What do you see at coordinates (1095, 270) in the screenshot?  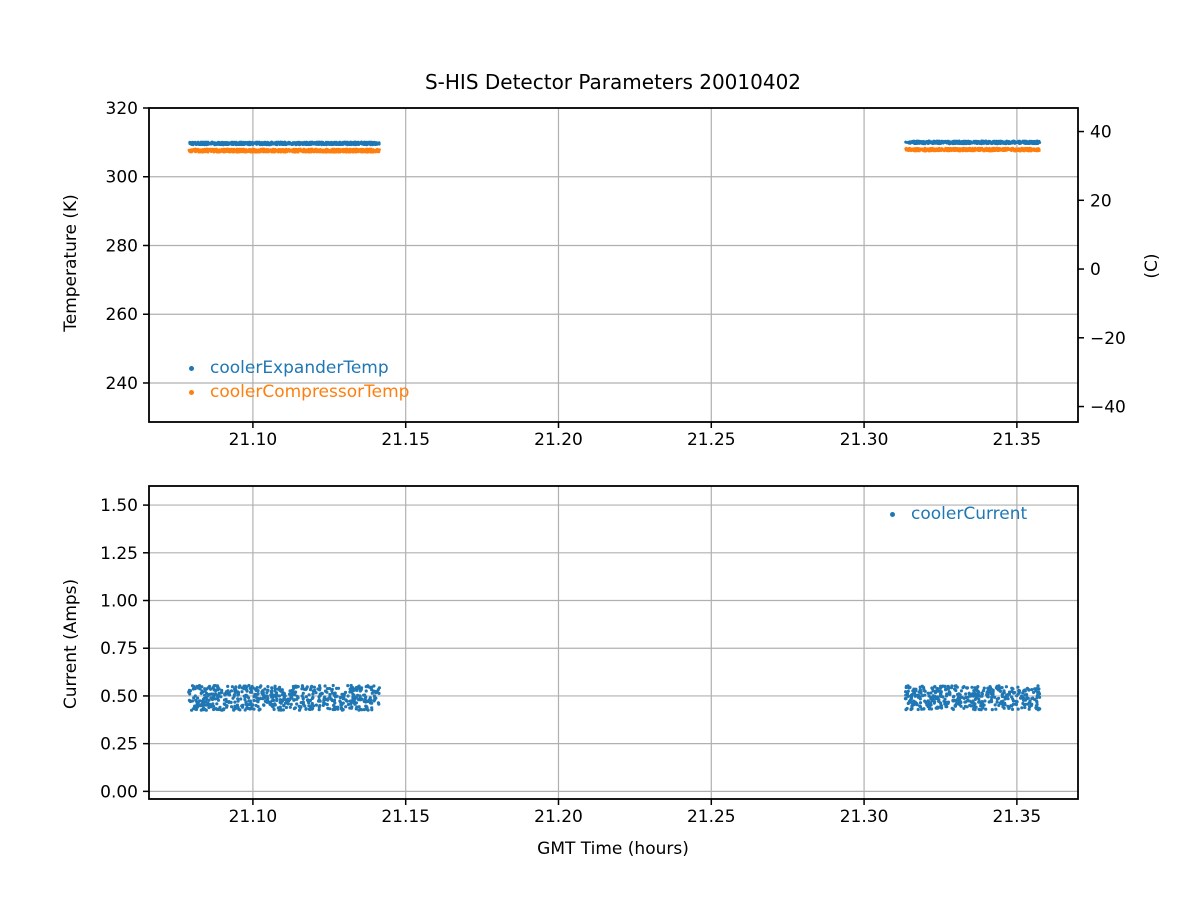 I see `y-tick-right-label: 0` at bounding box center [1095, 270].